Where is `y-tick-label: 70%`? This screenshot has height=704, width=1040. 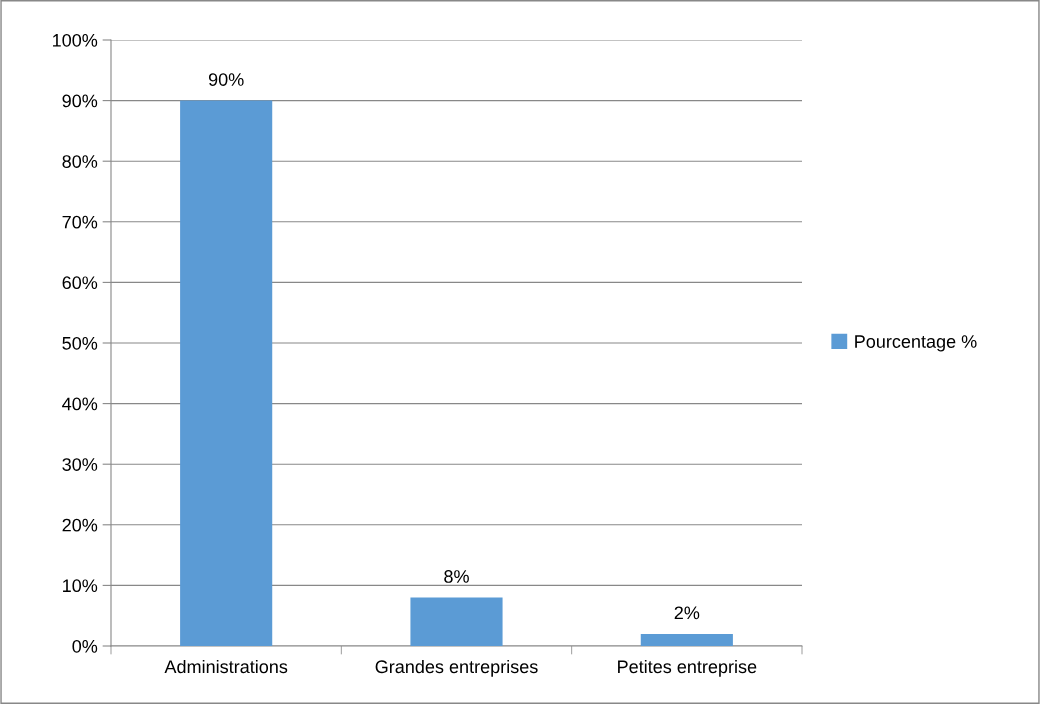
y-tick-label: 70% is located at coordinates (80, 222).